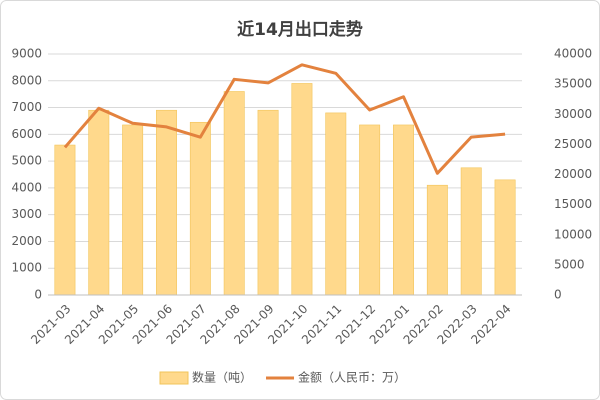  I want to click on legend-swatch, so click(174, 378).